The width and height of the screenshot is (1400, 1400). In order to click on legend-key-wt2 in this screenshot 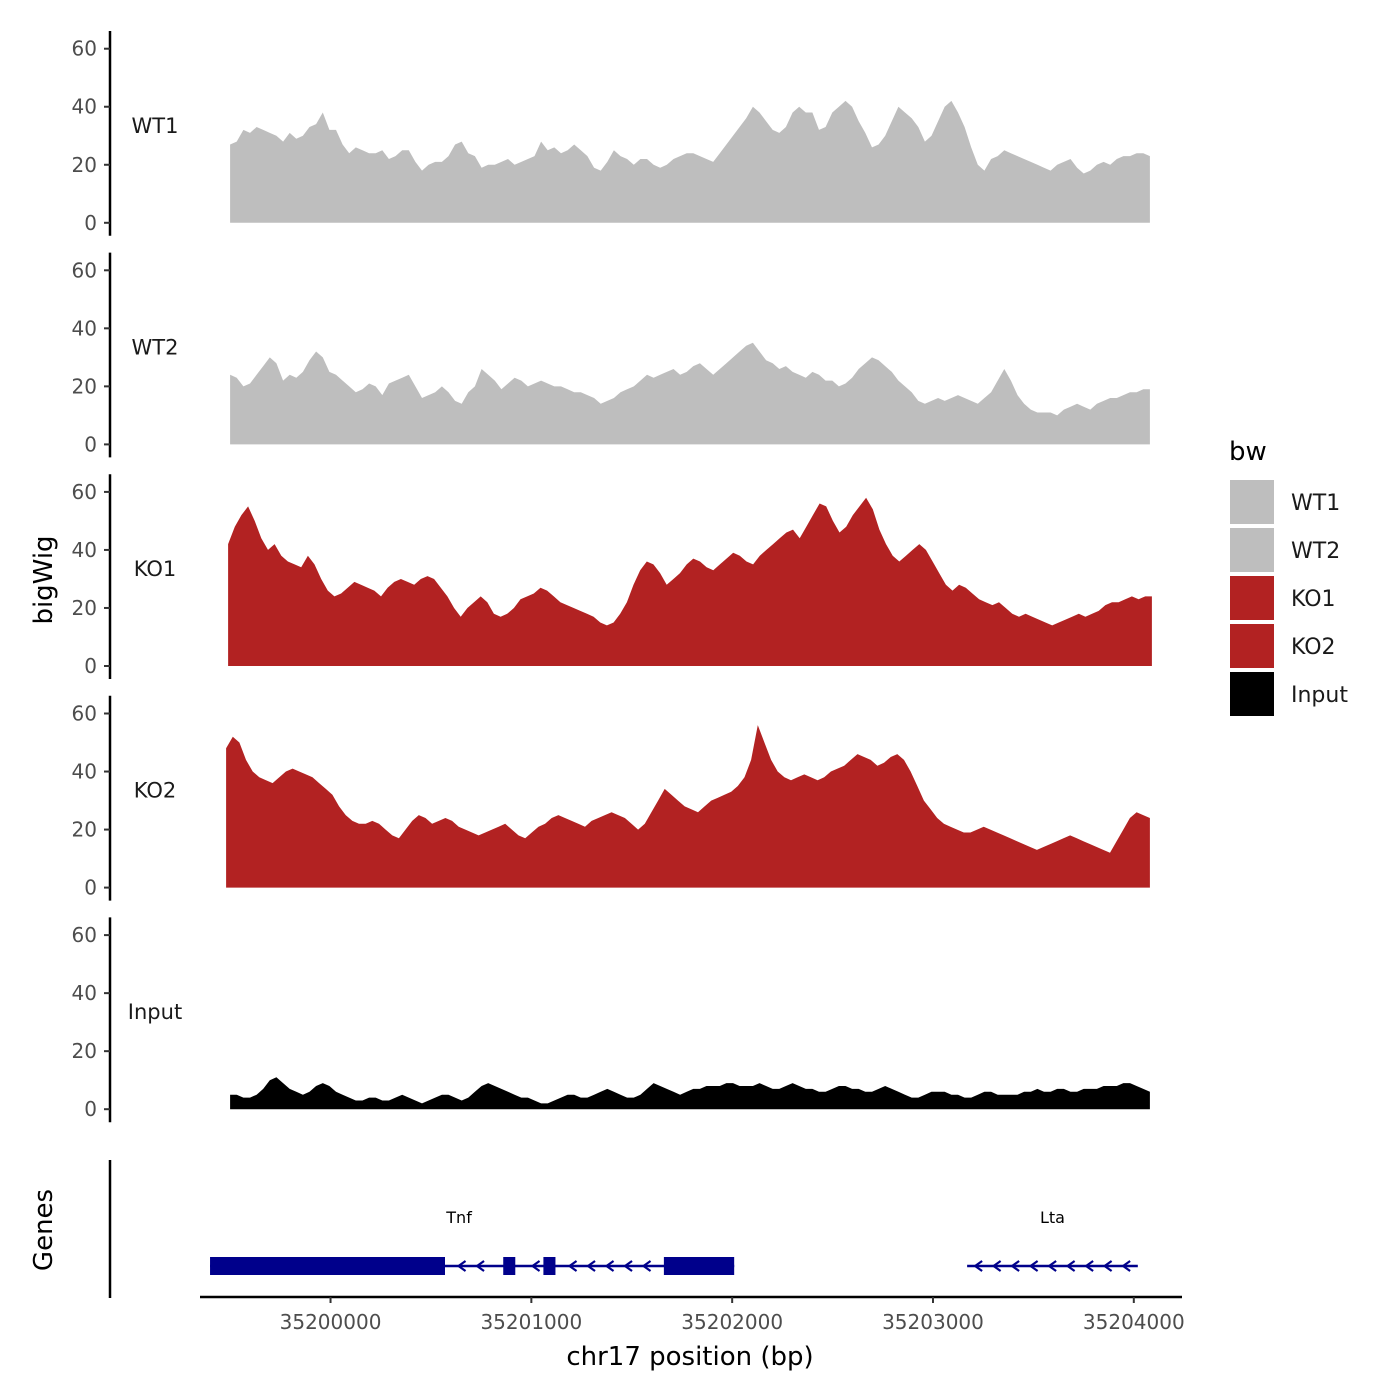, I will do `click(1252, 550)`.